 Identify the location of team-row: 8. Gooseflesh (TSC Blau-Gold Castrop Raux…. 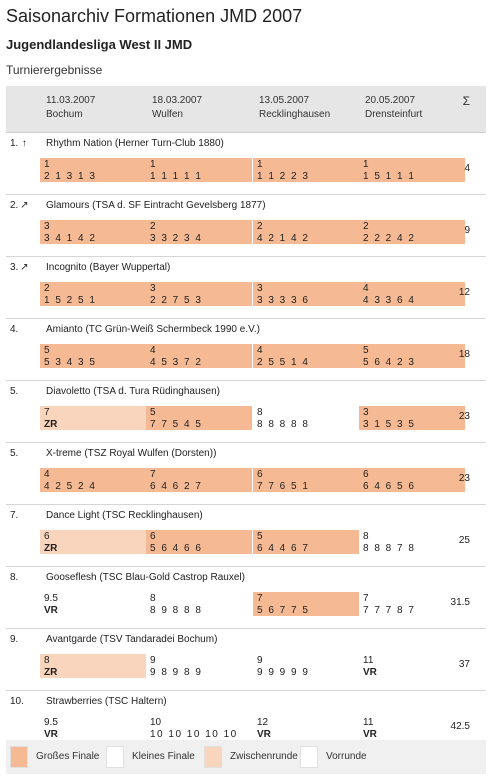
(246, 598).